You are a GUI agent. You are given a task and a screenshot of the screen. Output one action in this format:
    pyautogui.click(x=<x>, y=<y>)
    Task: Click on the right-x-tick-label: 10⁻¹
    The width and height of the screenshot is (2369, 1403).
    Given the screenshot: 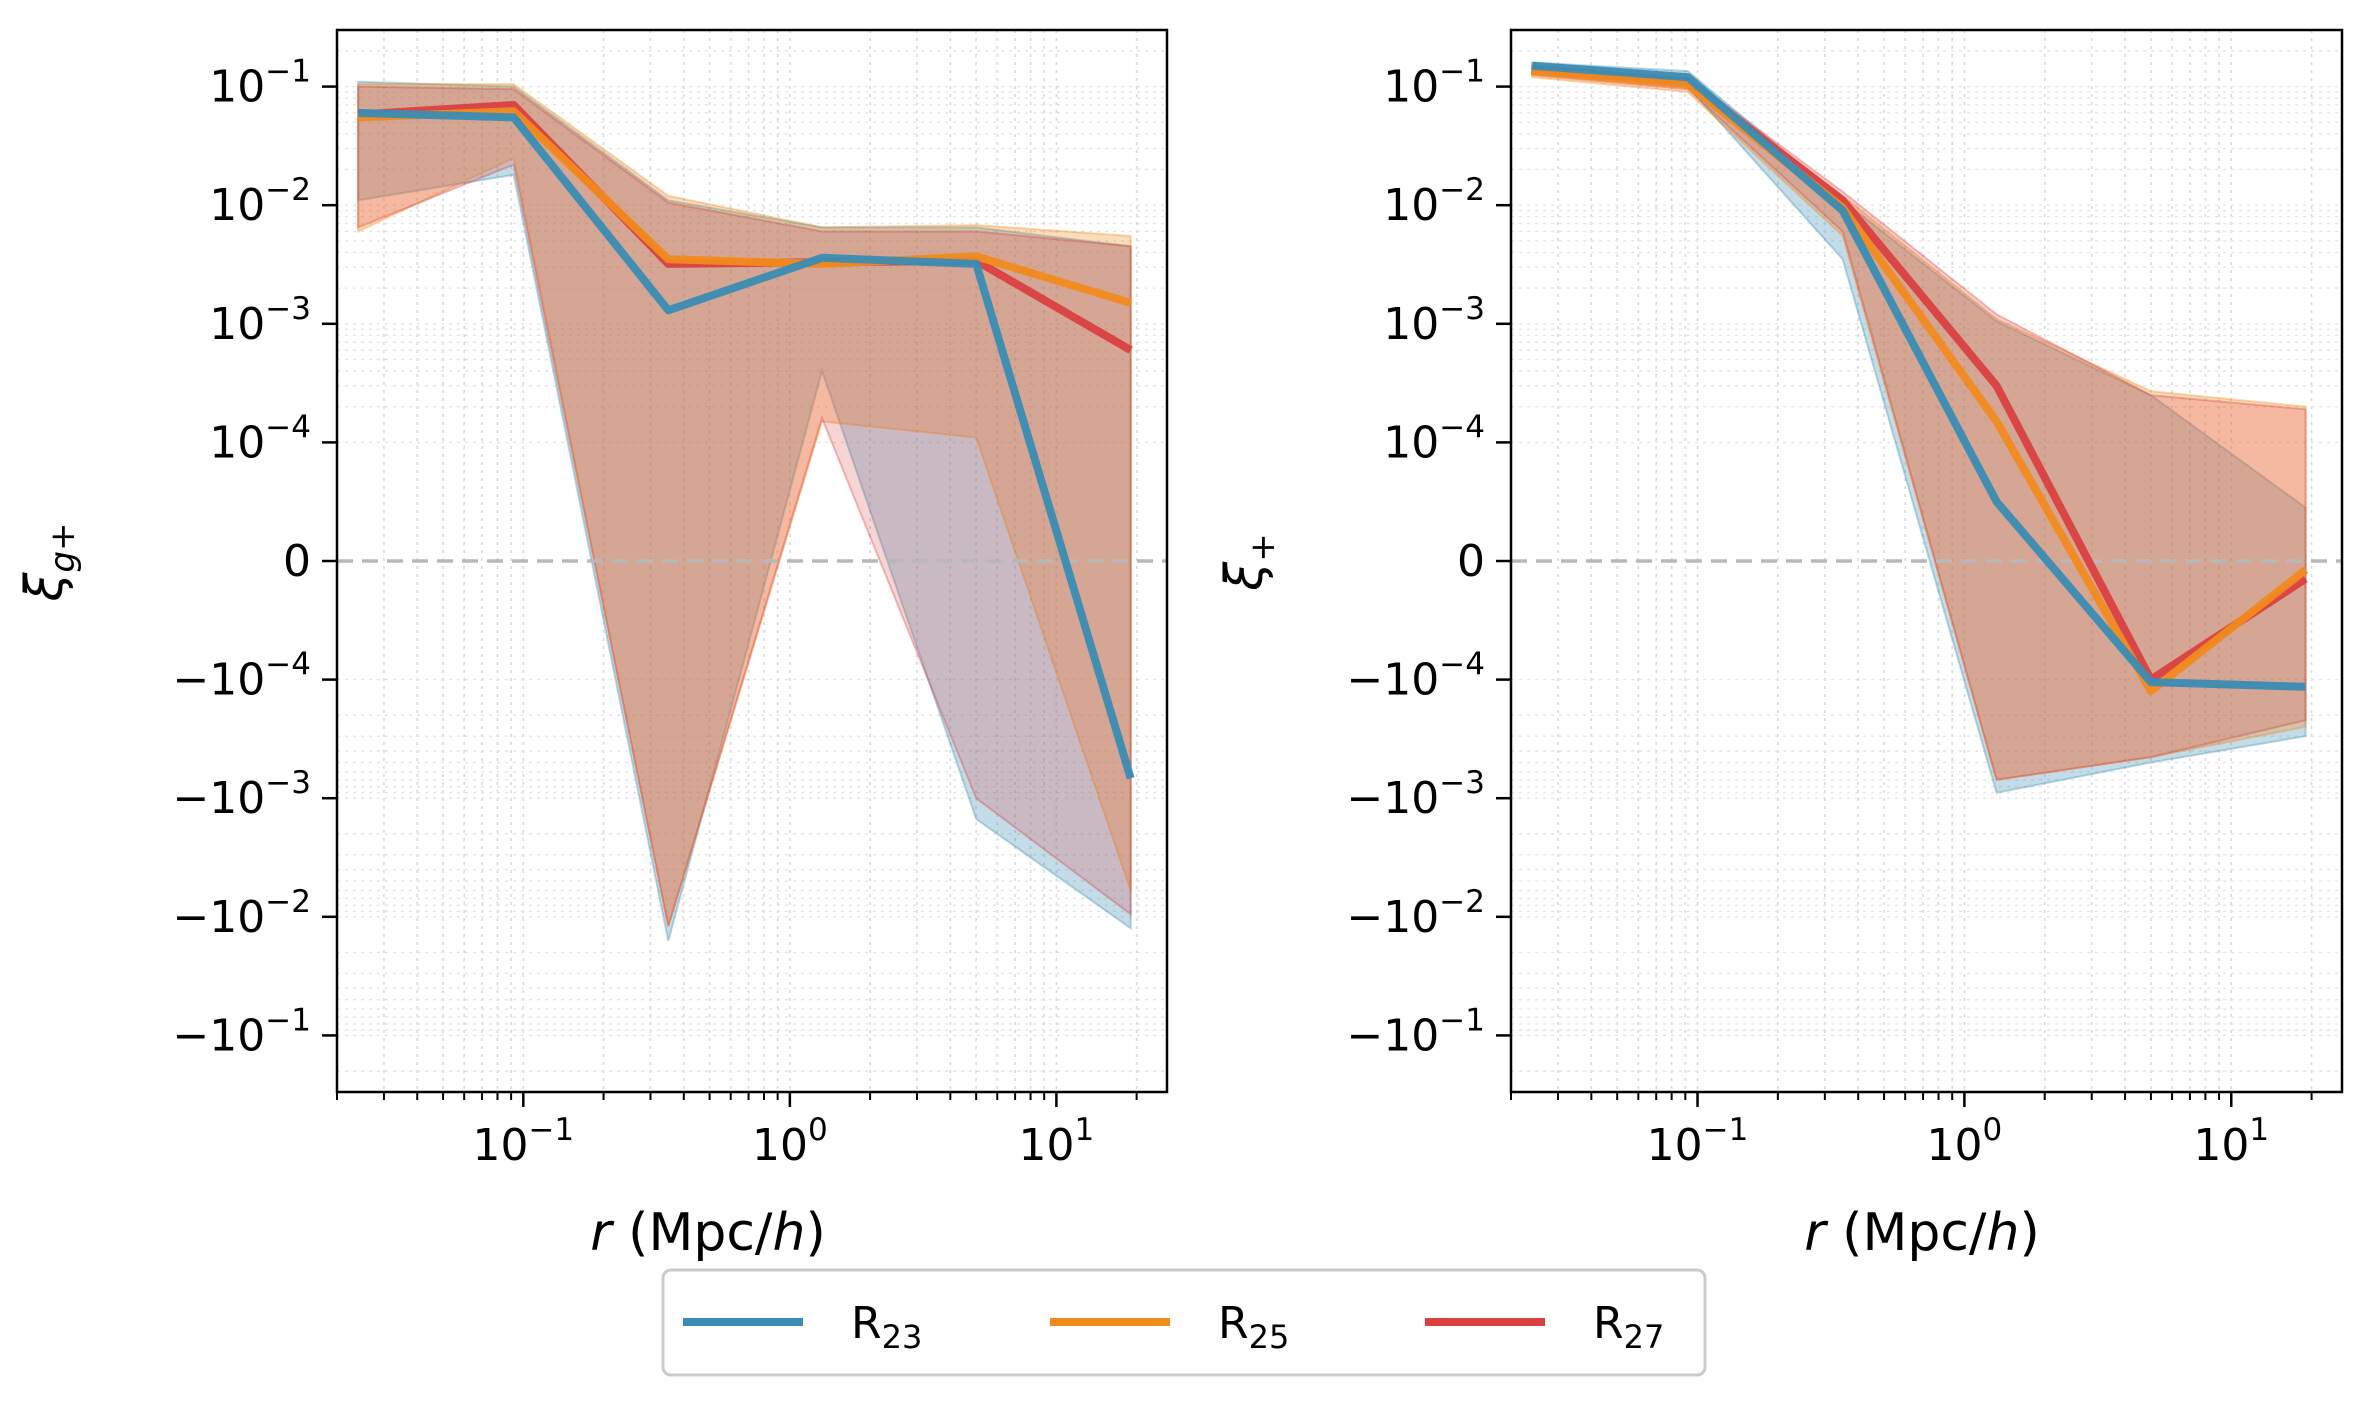 What is the action you would take?
    pyautogui.click(x=1698, y=1141)
    